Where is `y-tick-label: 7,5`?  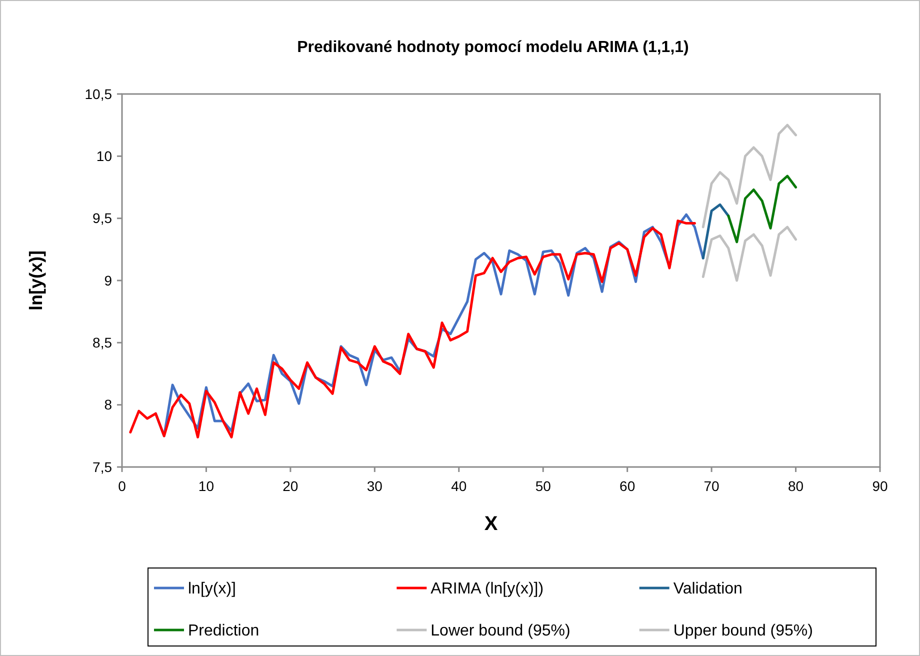 y-tick-label: 7,5 is located at coordinates (102, 466).